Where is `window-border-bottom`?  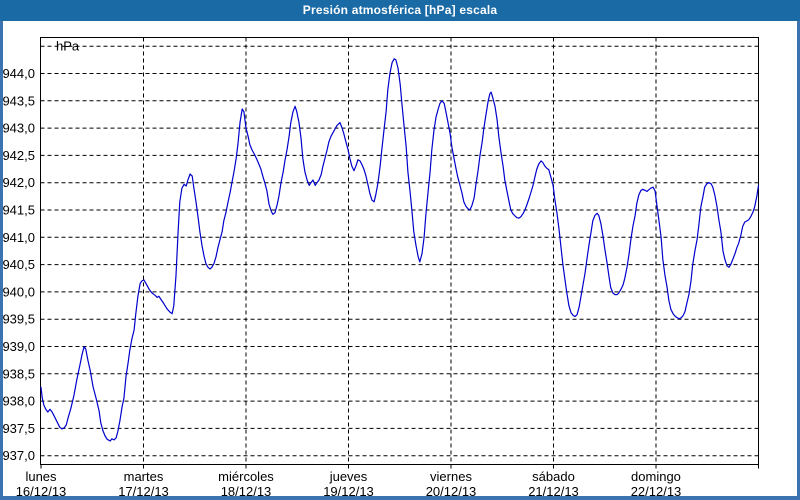 window-border-bottom is located at coordinates (400, 498).